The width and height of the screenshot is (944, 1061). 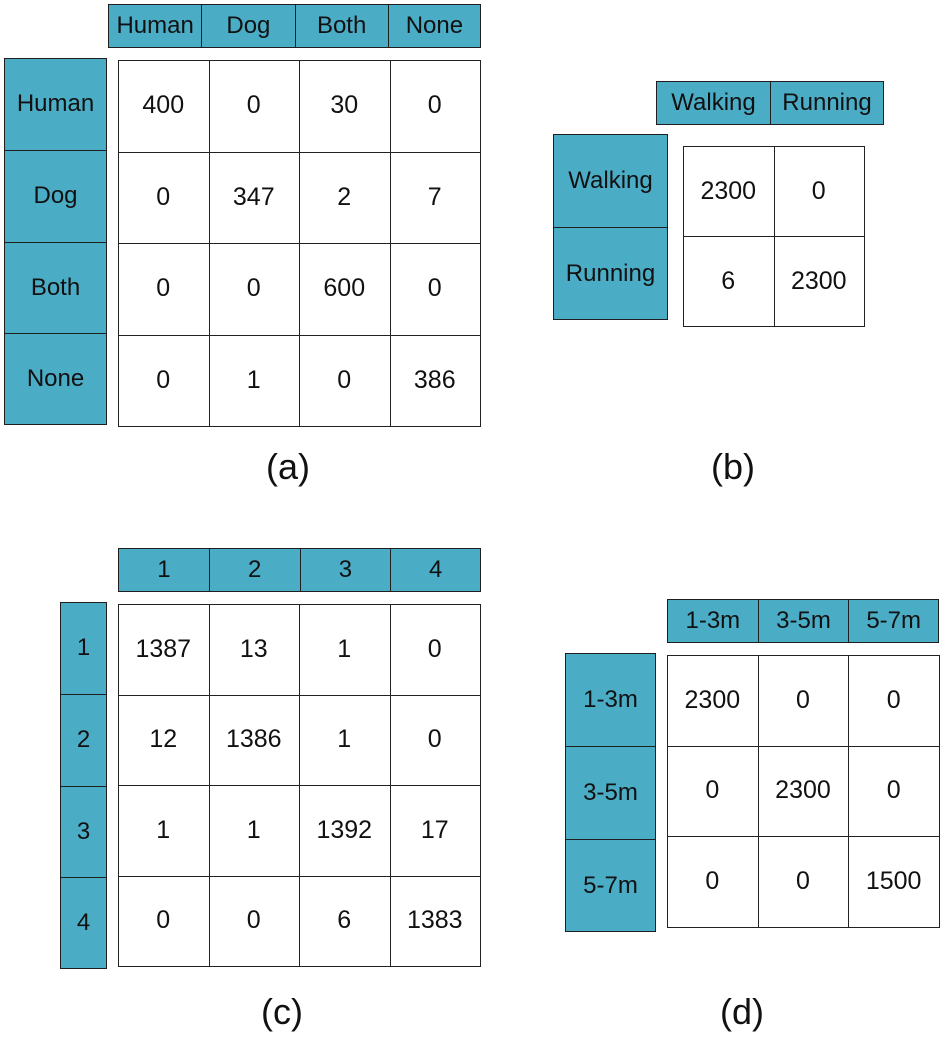 I want to click on column-header: 2, so click(x=254, y=570).